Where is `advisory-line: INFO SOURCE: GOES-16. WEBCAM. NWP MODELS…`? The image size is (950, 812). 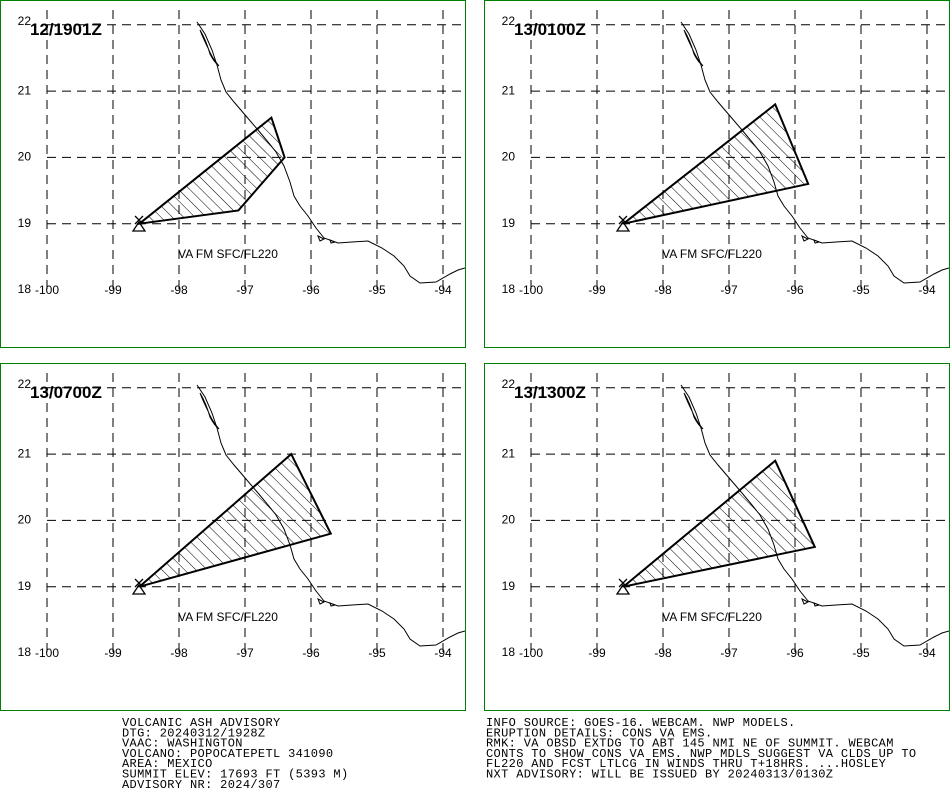
advisory-line: INFO SOURCE: GOES-16. WEBCAM. NWP MODELS… is located at coordinates (641, 723).